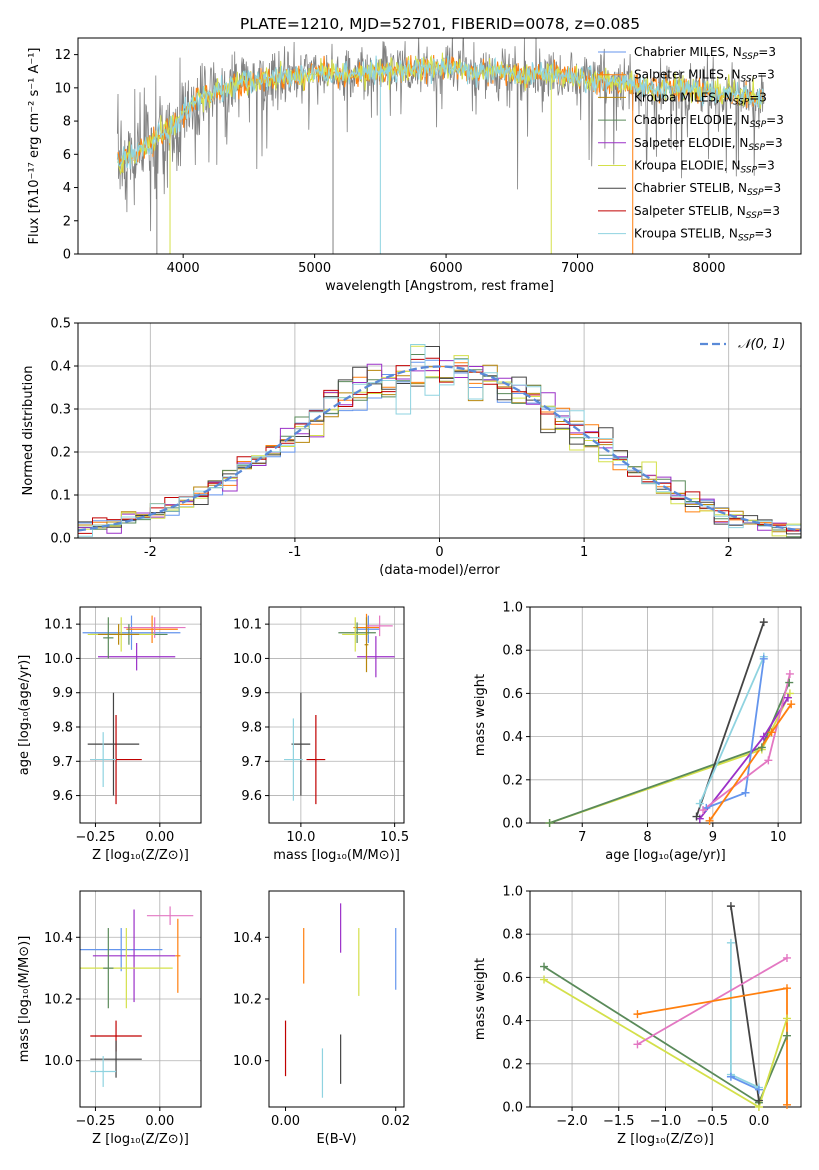  Describe the element at coordinates (62, 55) in the screenshot. I see `y-tick-label: 12` at that location.